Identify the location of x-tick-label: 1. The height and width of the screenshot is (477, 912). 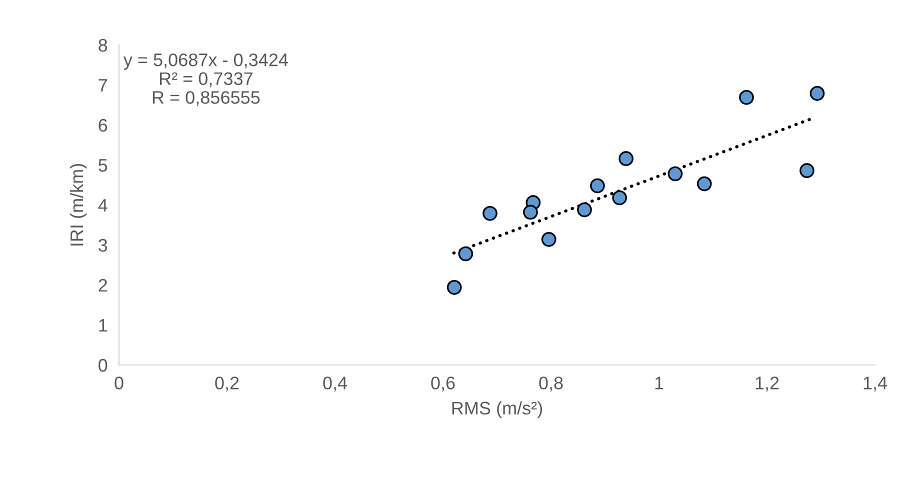
(659, 383).